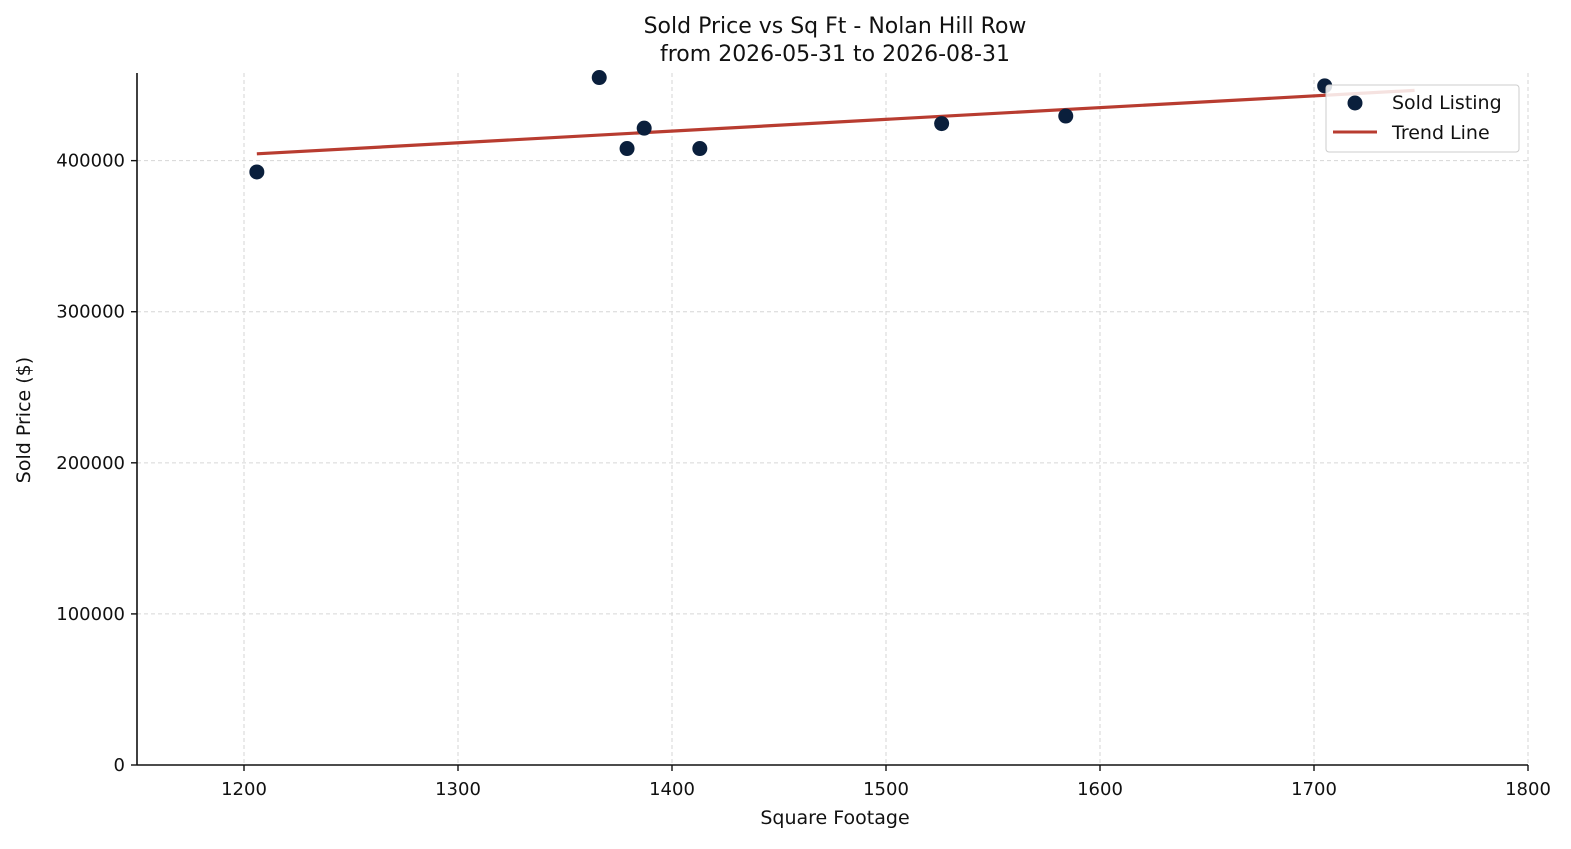  I want to click on y-tick-label: 300000, so click(90, 312).